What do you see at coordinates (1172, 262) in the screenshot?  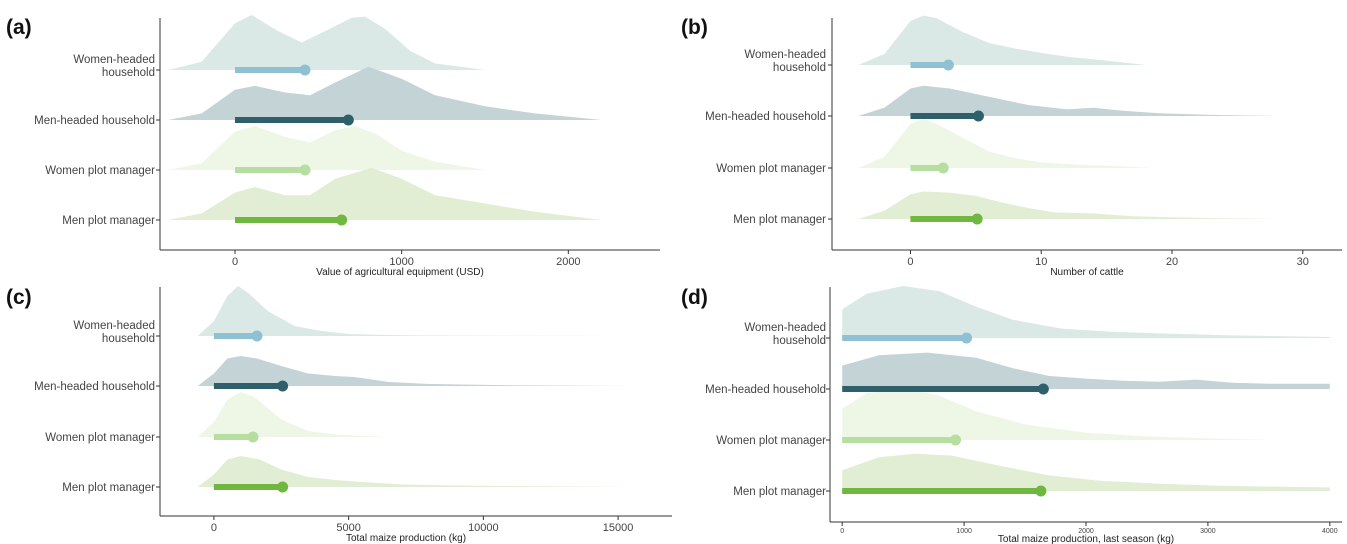 I see `x-tick-label: 20` at bounding box center [1172, 262].